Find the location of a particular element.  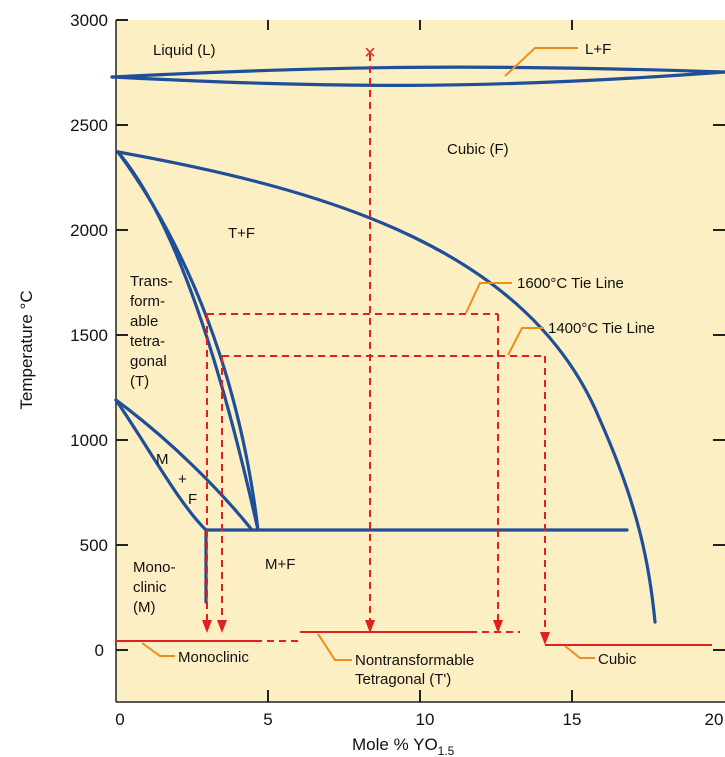

callout-tie-1400: 1400°C Tie Line is located at coordinates (601, 328).